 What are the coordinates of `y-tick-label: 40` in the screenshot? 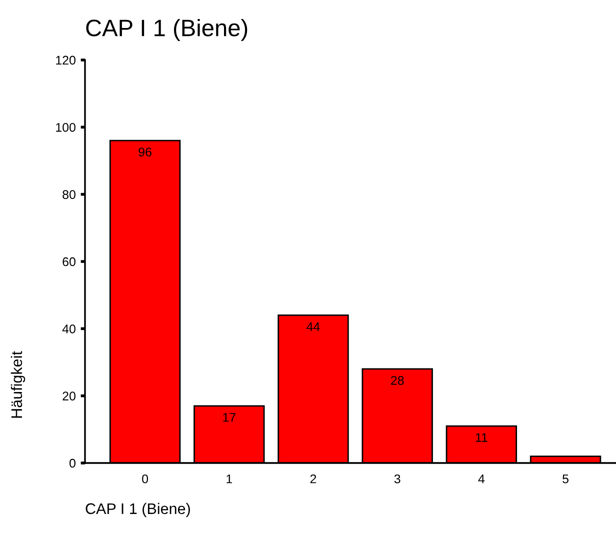 It's located at (69, 329).